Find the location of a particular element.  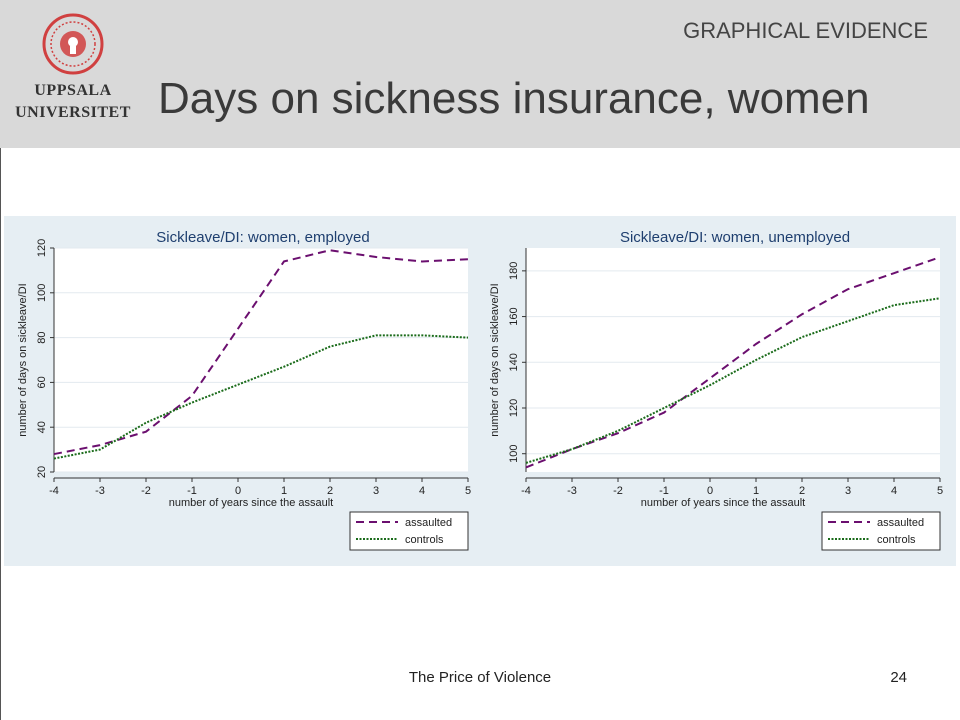

slide-border is located at coordinates (0, 360).